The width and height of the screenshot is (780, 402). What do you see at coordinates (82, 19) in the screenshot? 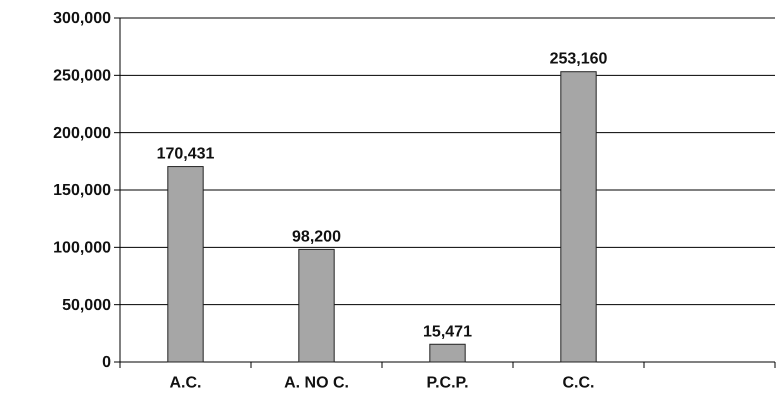
I see `y-tick-label: 300,000` at bounding box center [82, 19].